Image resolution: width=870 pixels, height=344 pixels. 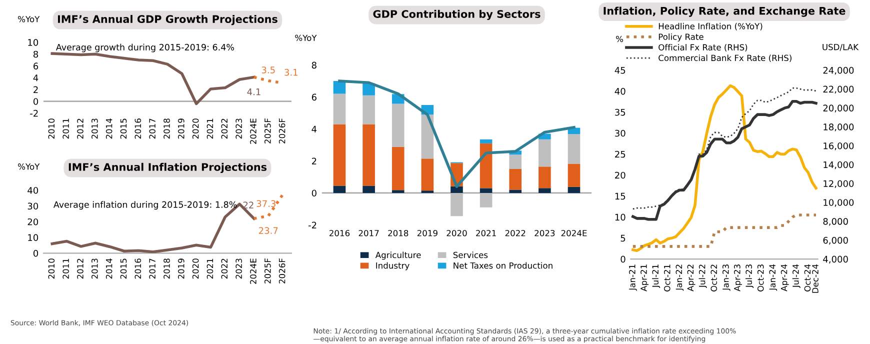 I want to click on y-tick-label: 15, so click(x=620, y=196).